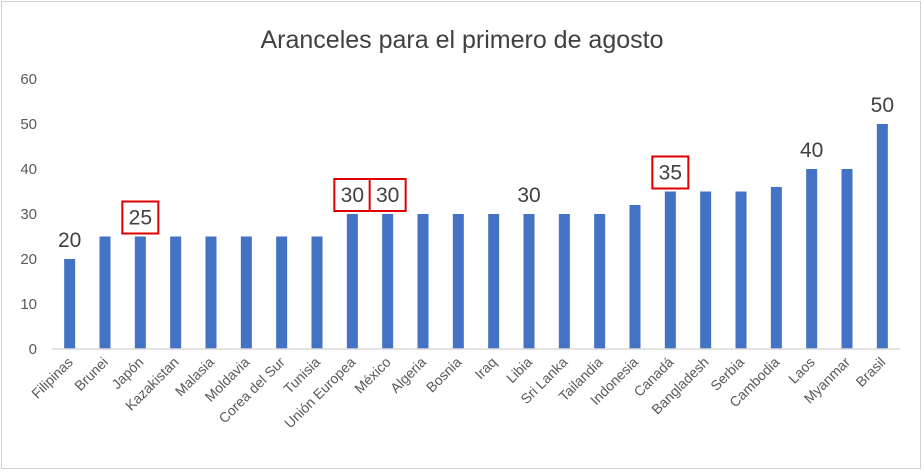 Image resolution: width=924 pixels, height=472 pixels. I want to click on bar-canadá, so click(670, 270).